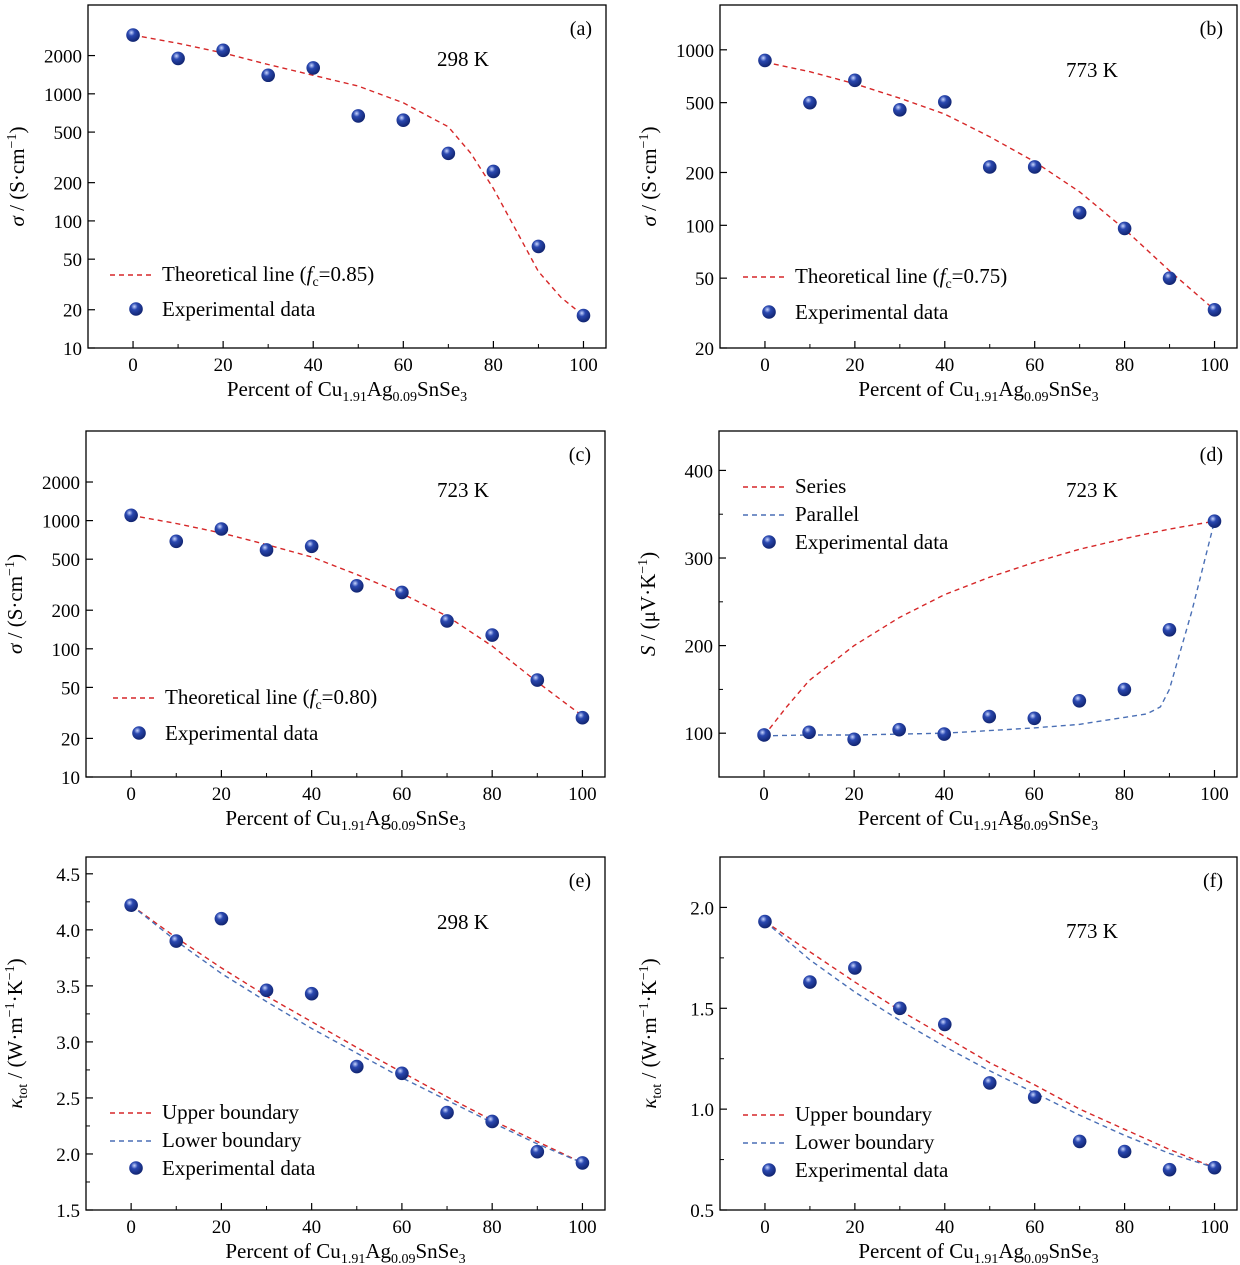 This screenshot has height=1265, width=1240. Describe the element at coordinates (820, 486) in the screenshot. I see `legend-label: Series` at that location.